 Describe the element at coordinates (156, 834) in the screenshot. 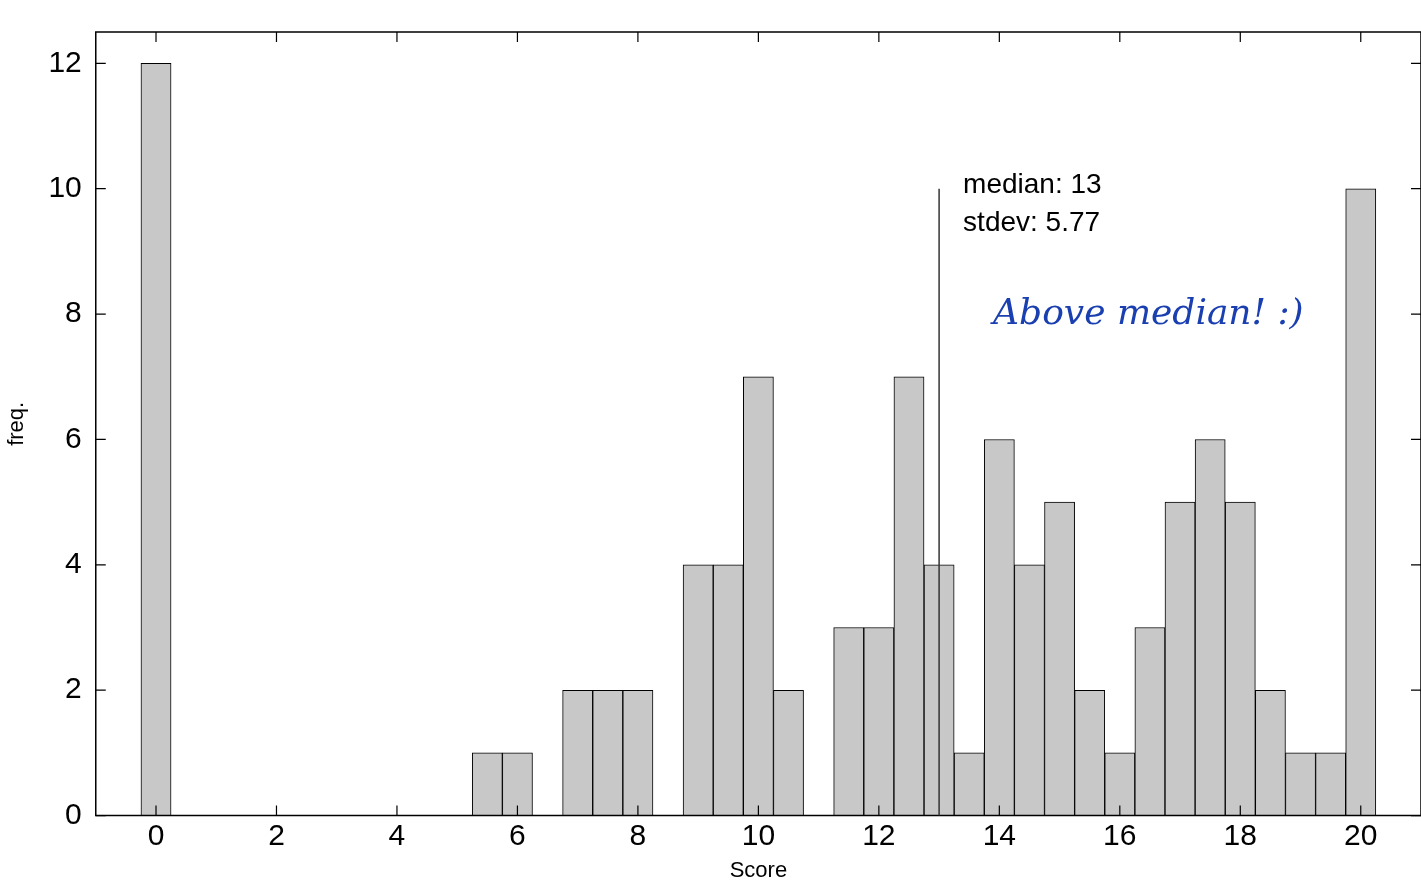

I see `x-tick-label: 0` at that location.